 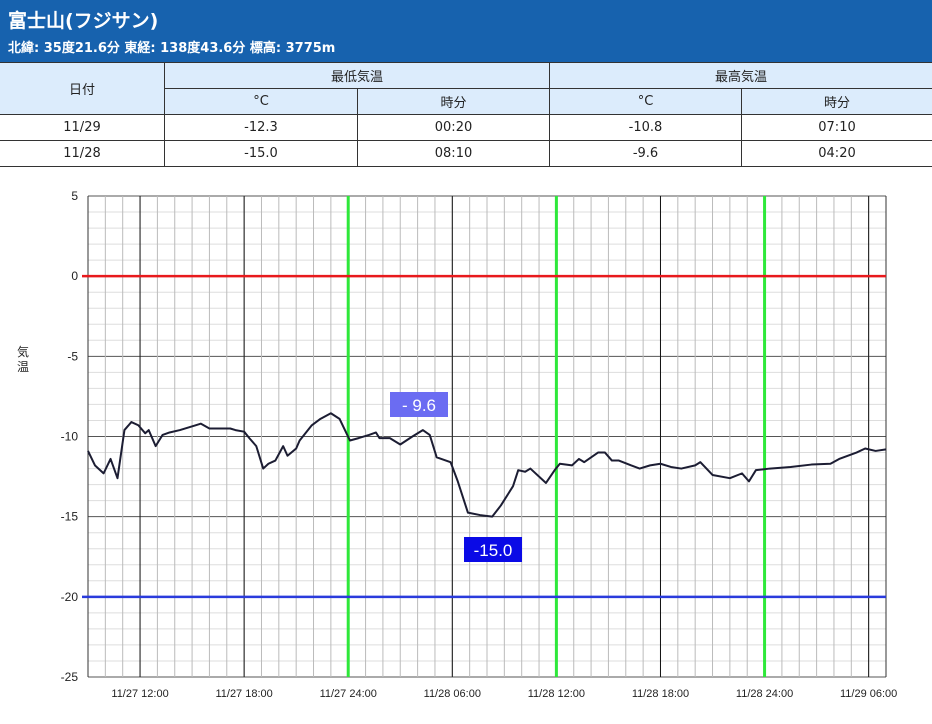 I want to click on x-tick-label: 11/28 18:00, so click(x=660, y=694).